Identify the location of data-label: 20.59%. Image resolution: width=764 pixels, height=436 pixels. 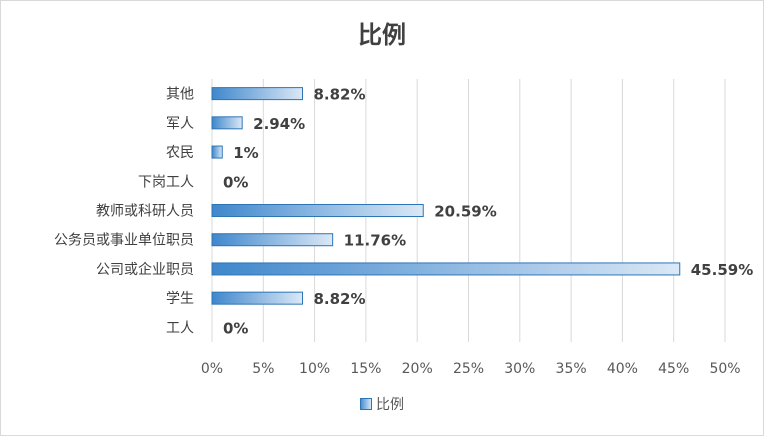
(465, 212).